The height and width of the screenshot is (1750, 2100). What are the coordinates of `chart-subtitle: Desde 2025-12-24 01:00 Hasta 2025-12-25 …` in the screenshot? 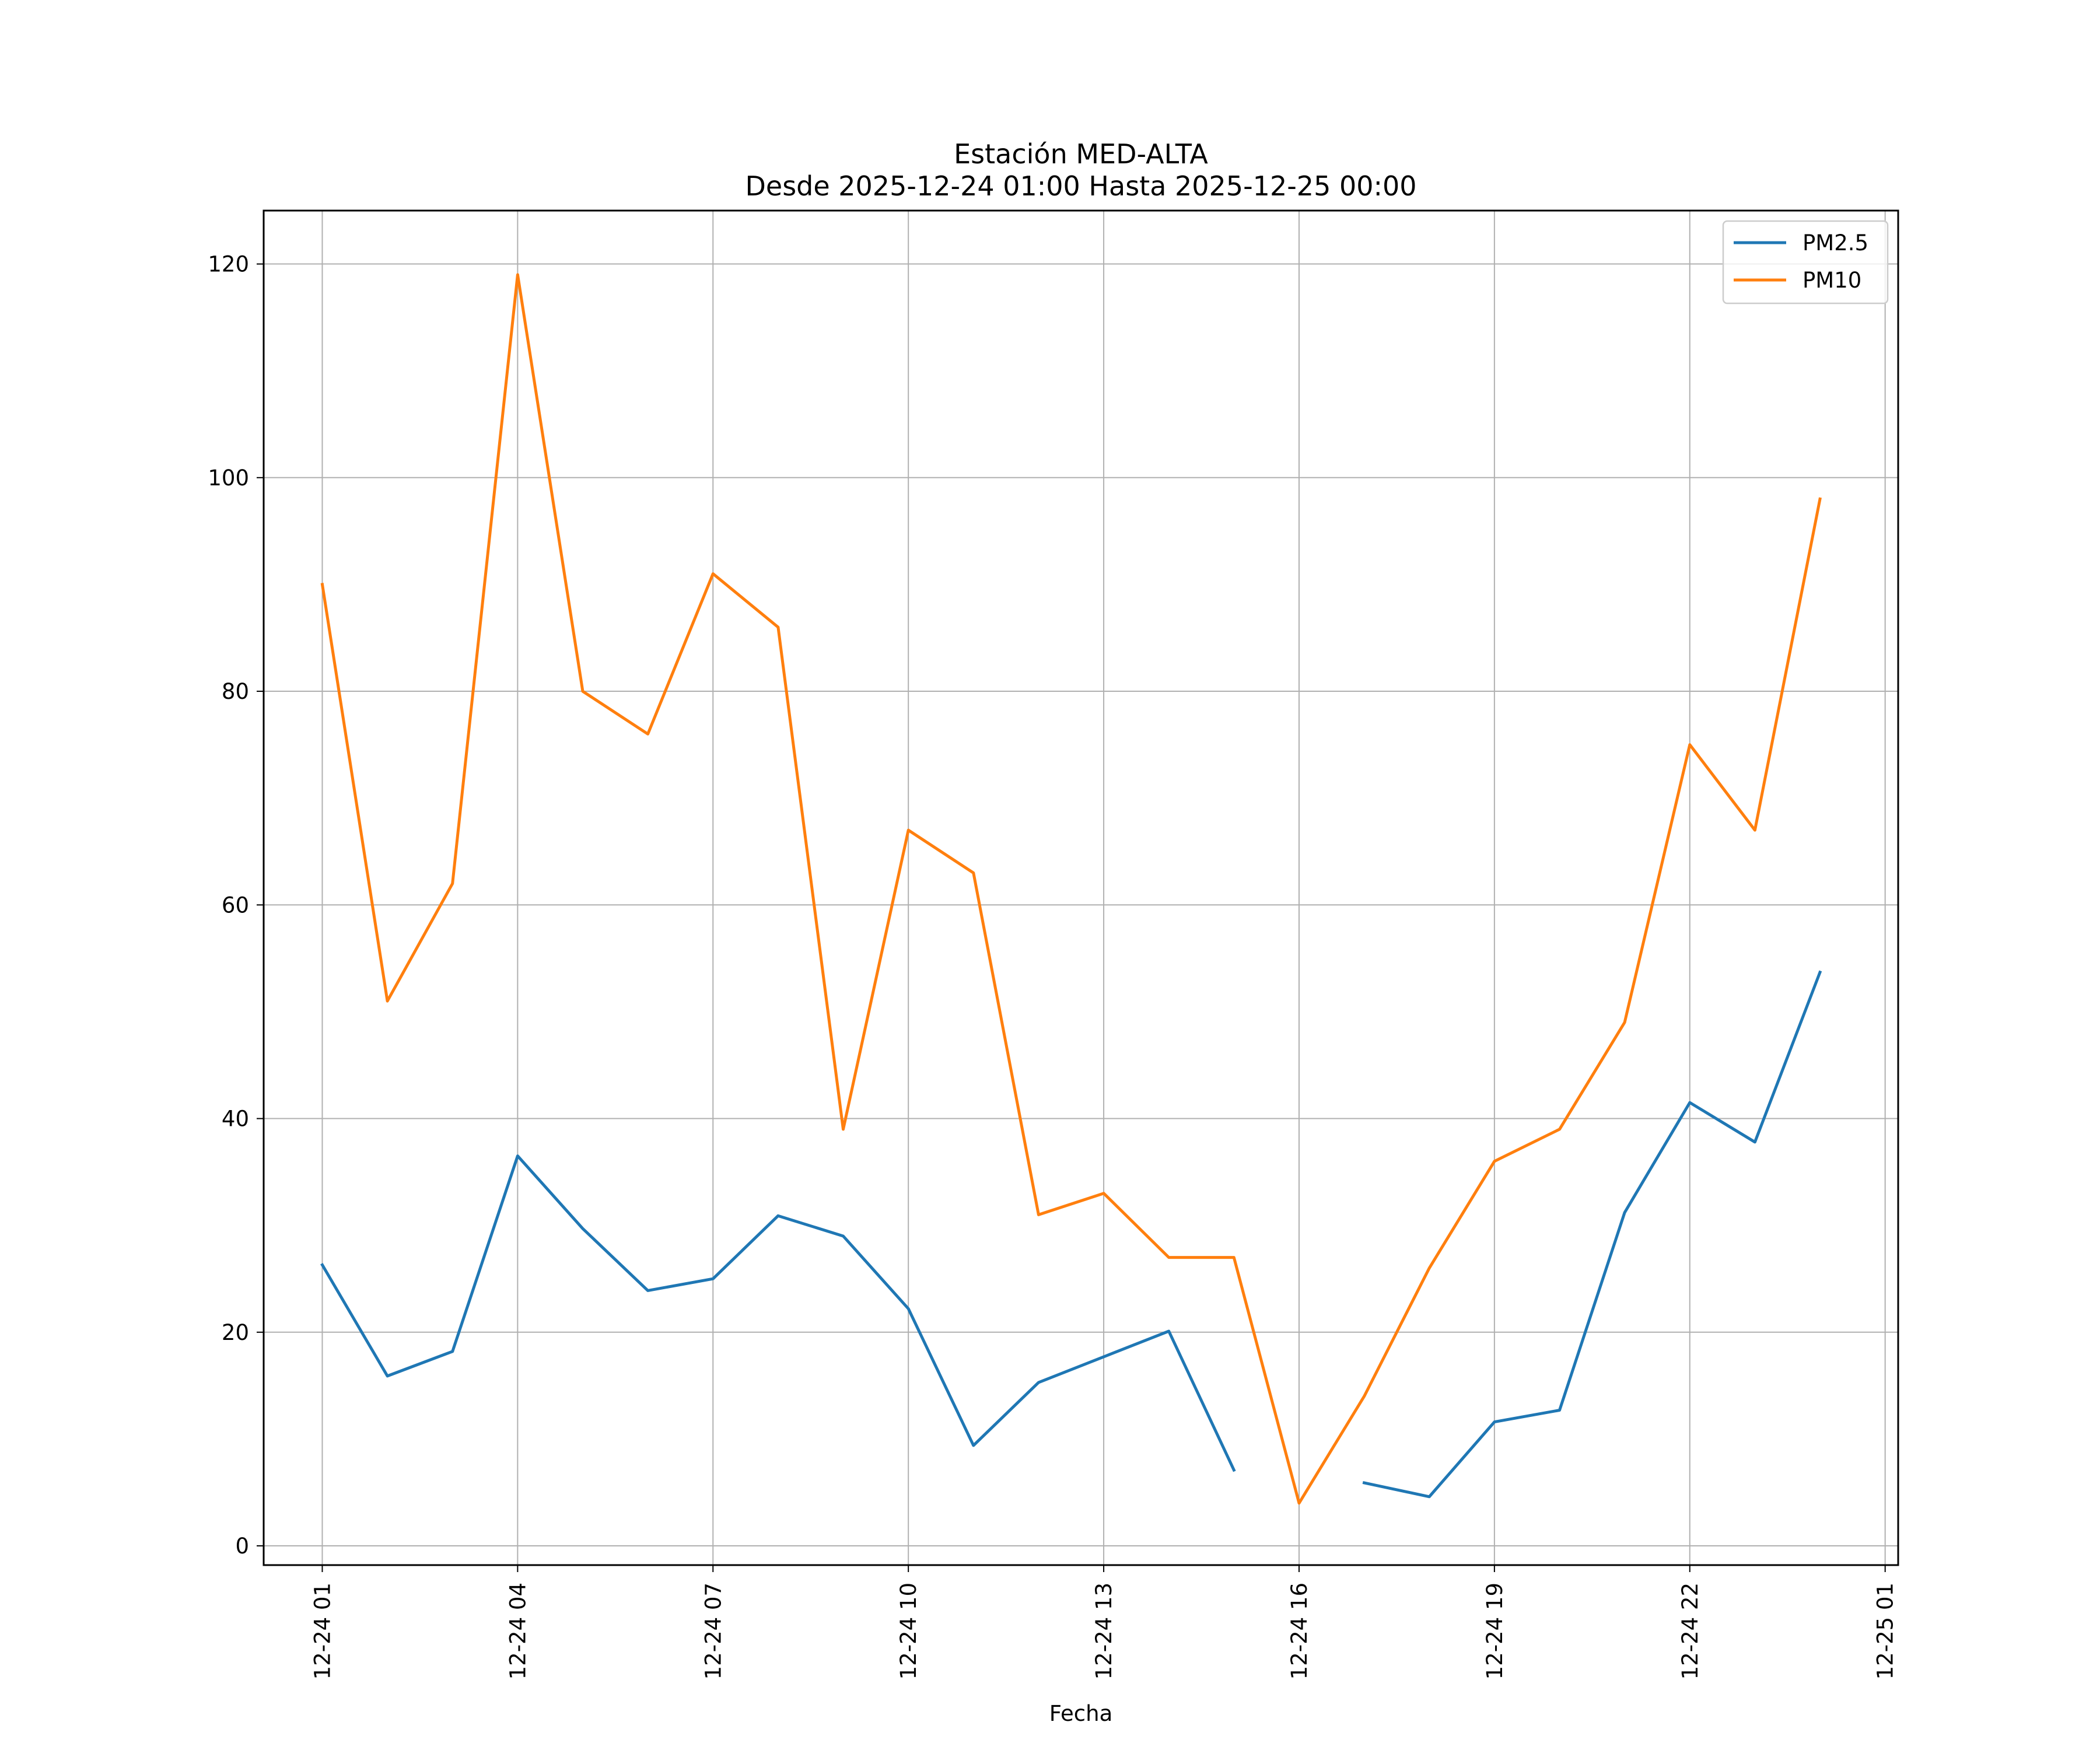 It's located at (1080, 186).